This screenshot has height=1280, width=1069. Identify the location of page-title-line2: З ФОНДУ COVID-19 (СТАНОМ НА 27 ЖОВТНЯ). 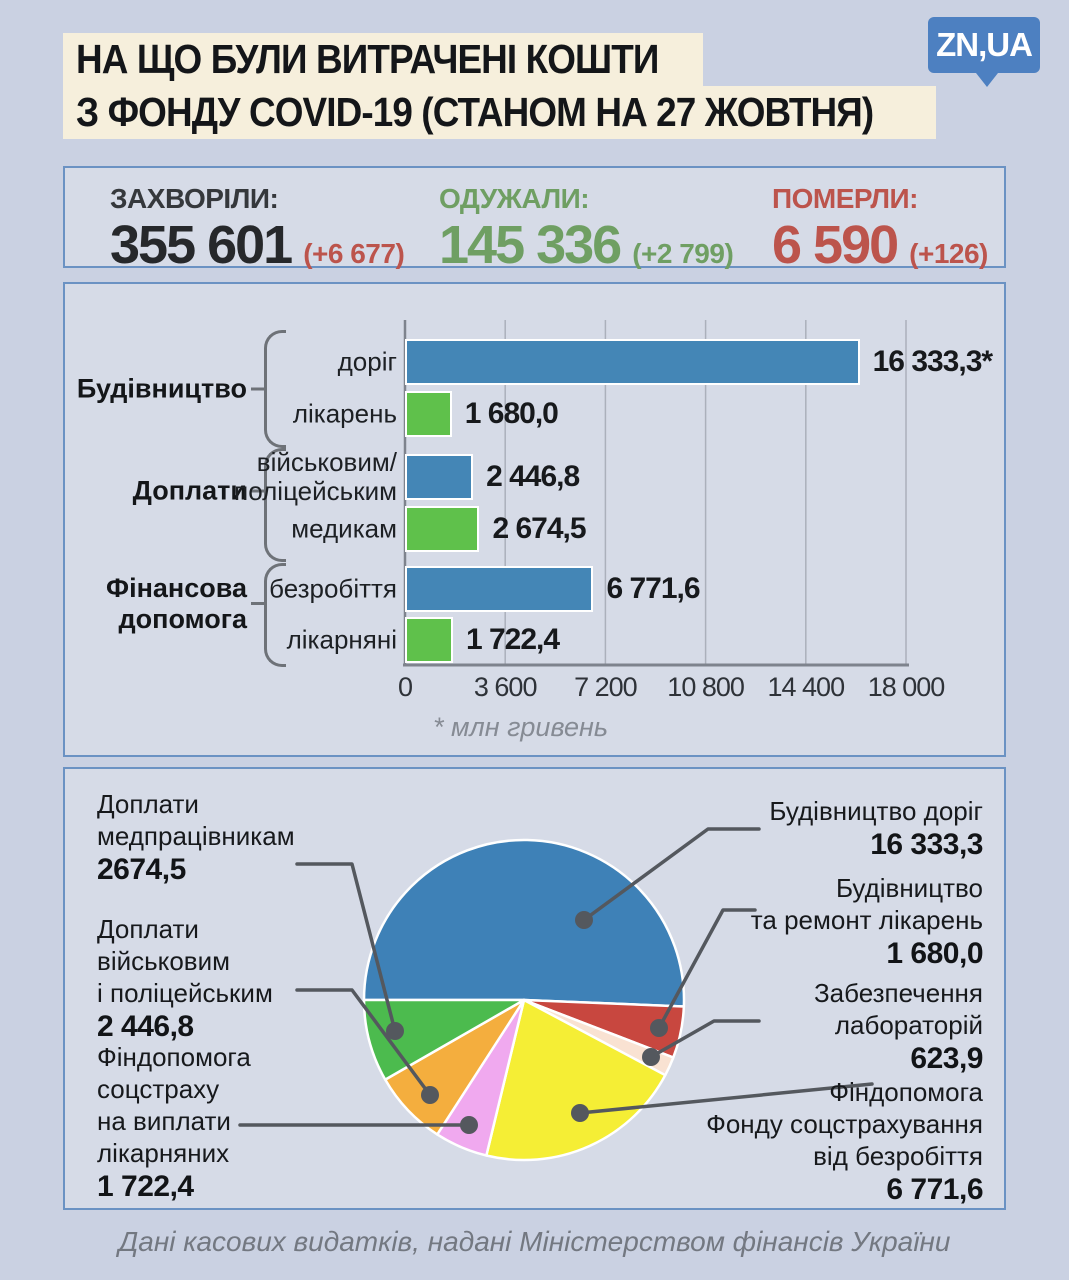
(499, 112).